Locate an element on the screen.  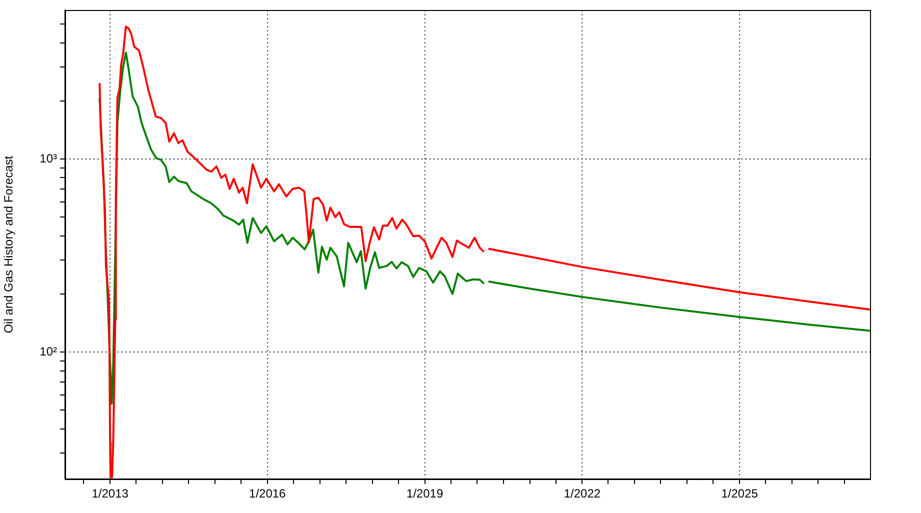
x-tick-label: 1/2016 is located at coordinates (267, 493).